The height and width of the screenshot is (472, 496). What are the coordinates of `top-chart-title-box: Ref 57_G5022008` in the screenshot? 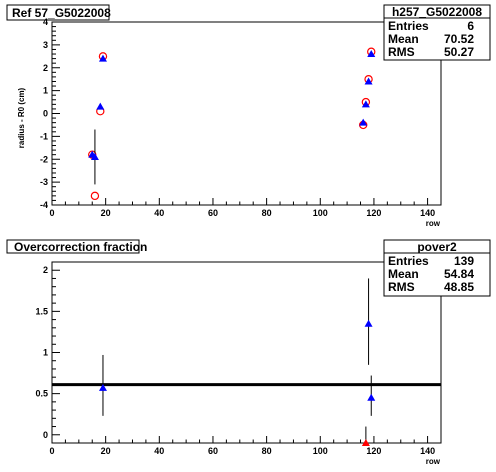 It's located at (58, 12).